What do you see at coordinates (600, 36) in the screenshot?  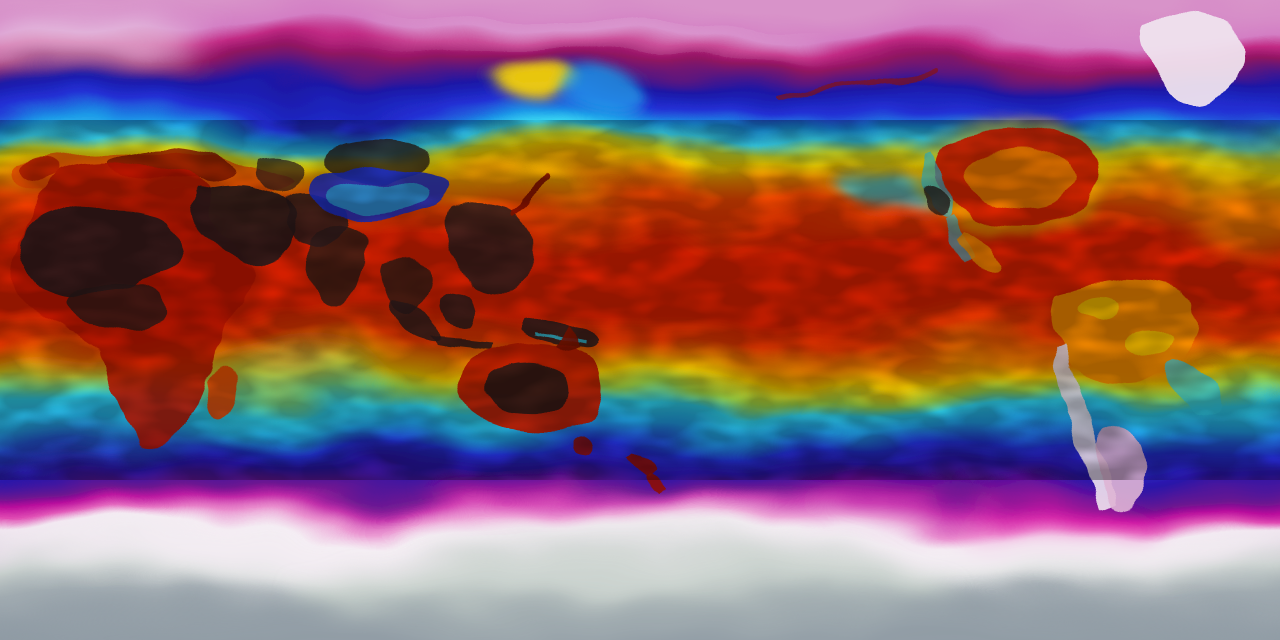 I see `arctic-white-streak` at bounding box center [600, 36].